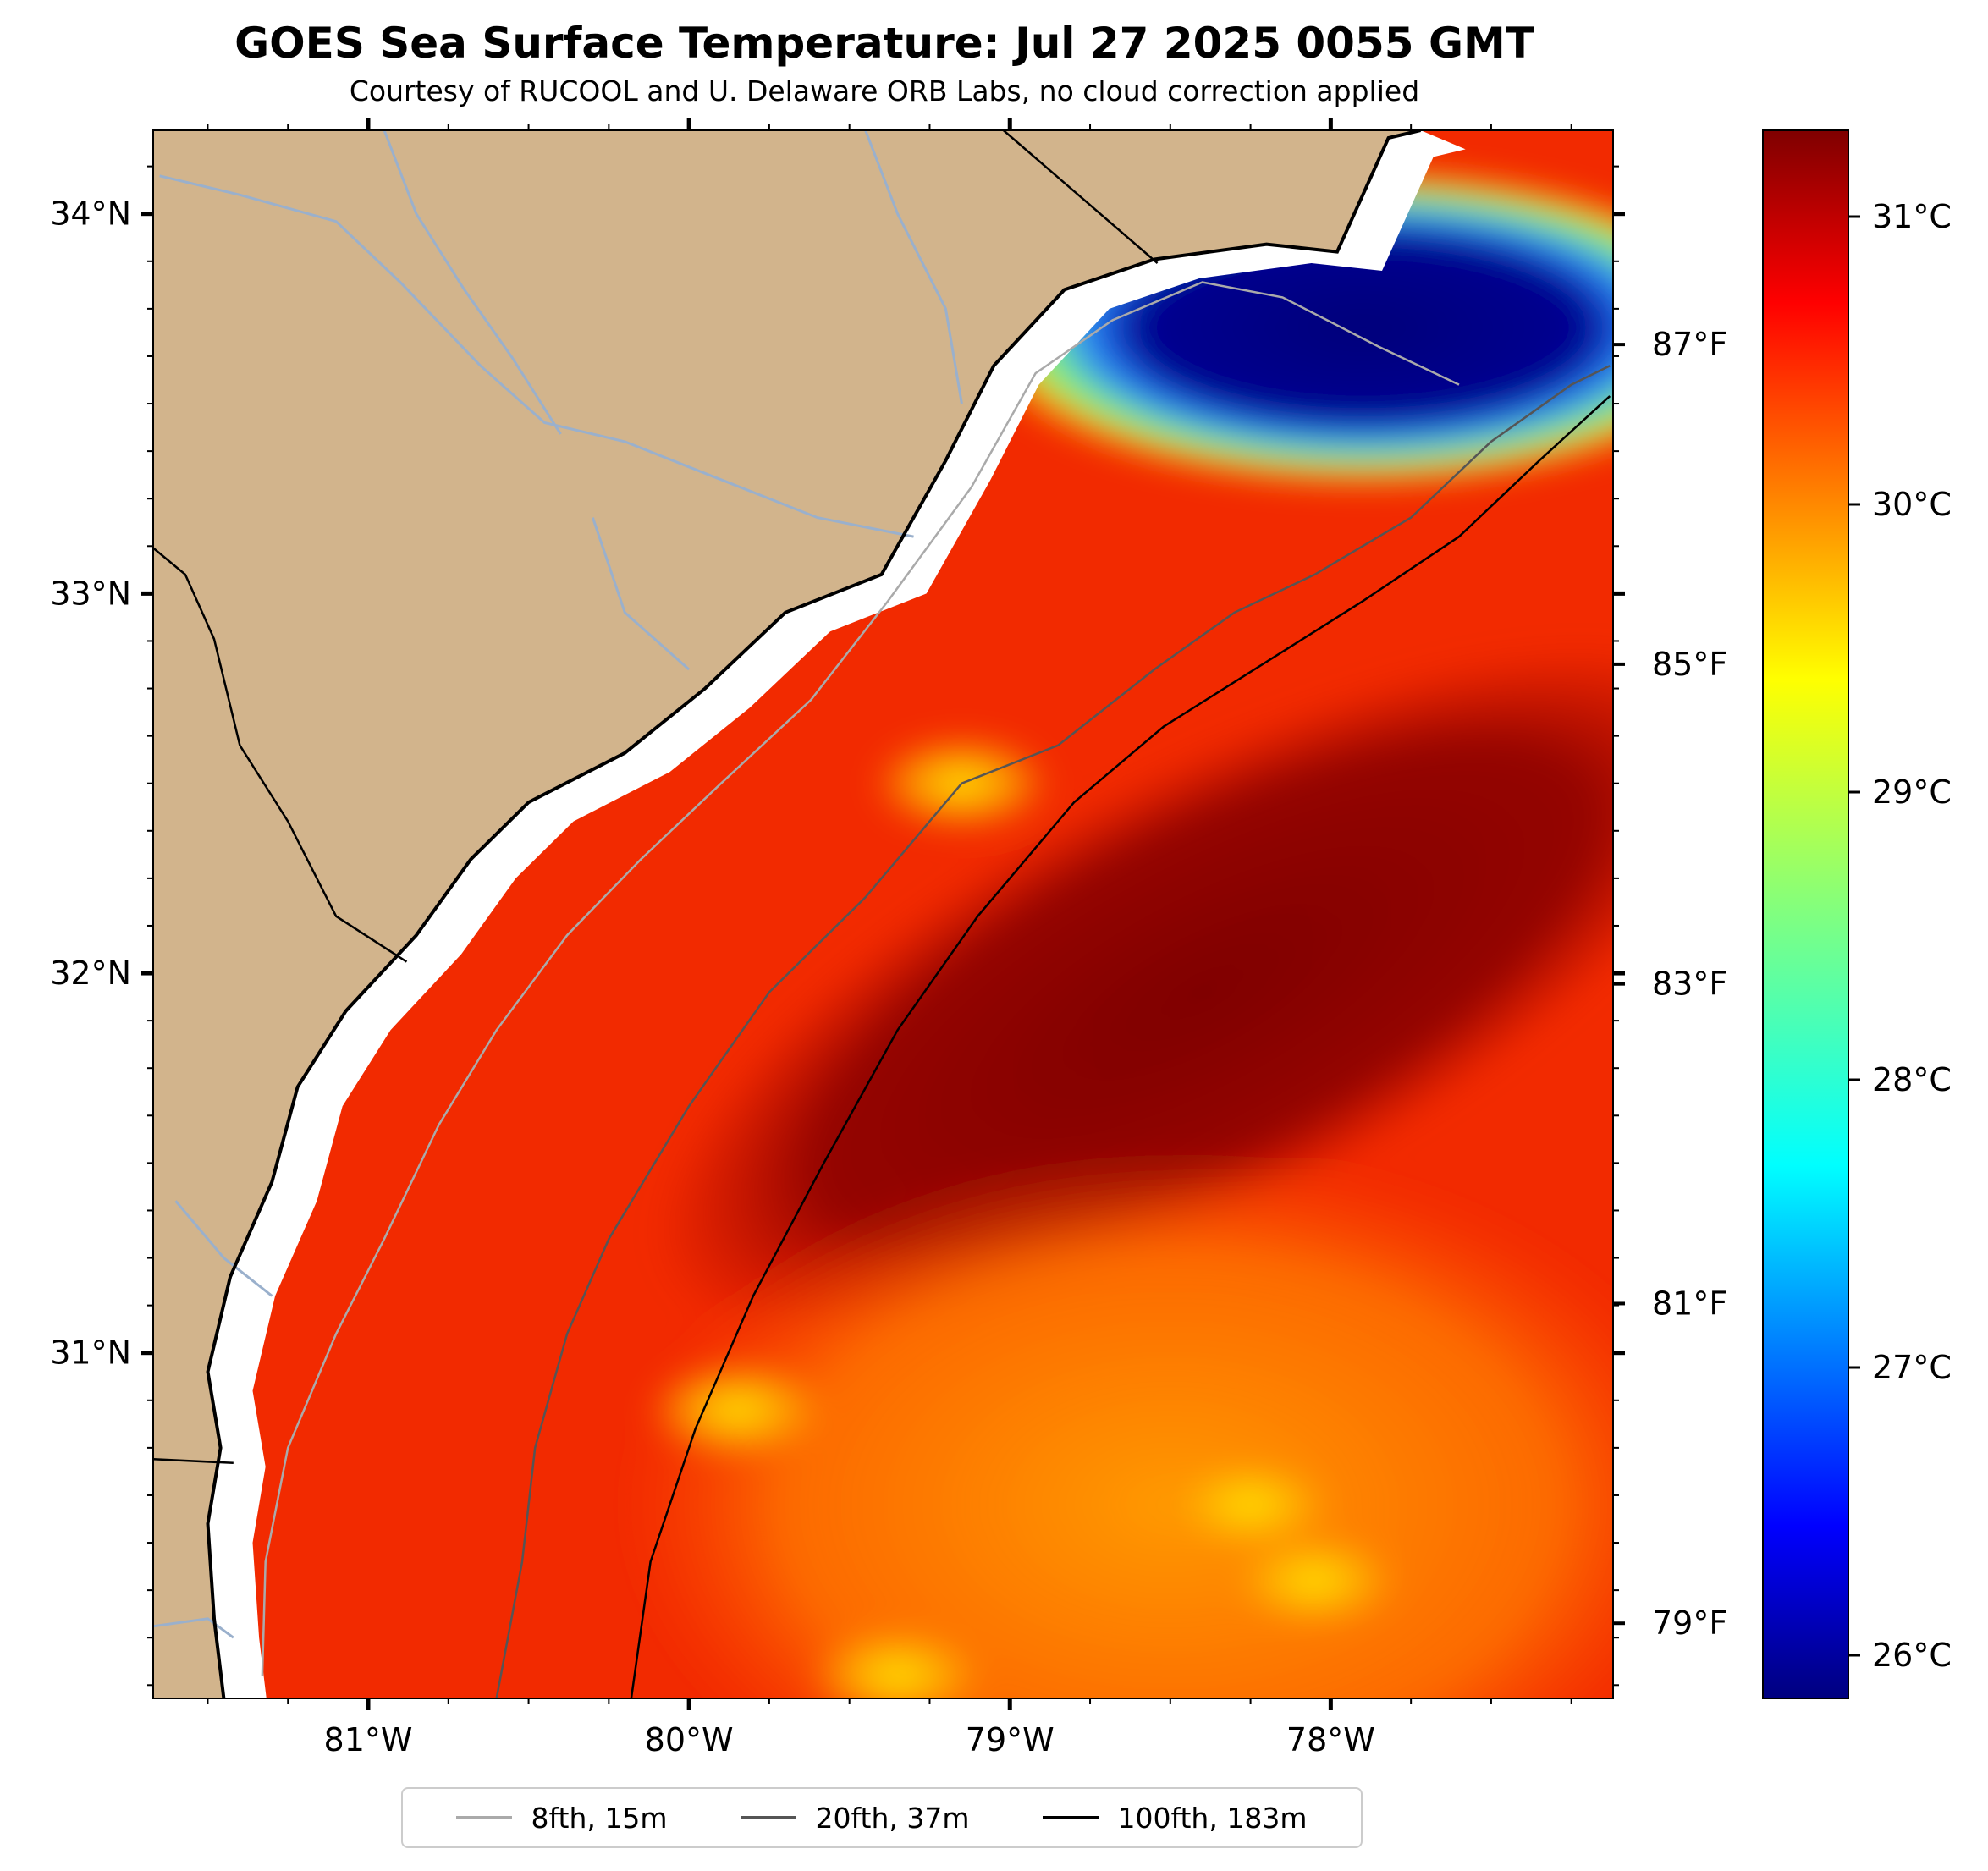  What do you see at coordinates (1912, 792) in the screenshot?
I see `colorbar-tick-label: 29°C` at bounding box center [1912, 792].